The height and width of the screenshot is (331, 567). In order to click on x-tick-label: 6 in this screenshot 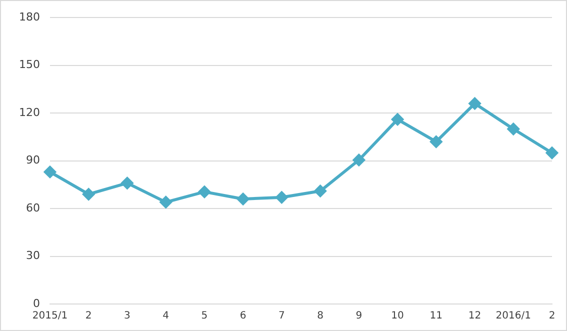, I will do `click(243, 316)`.